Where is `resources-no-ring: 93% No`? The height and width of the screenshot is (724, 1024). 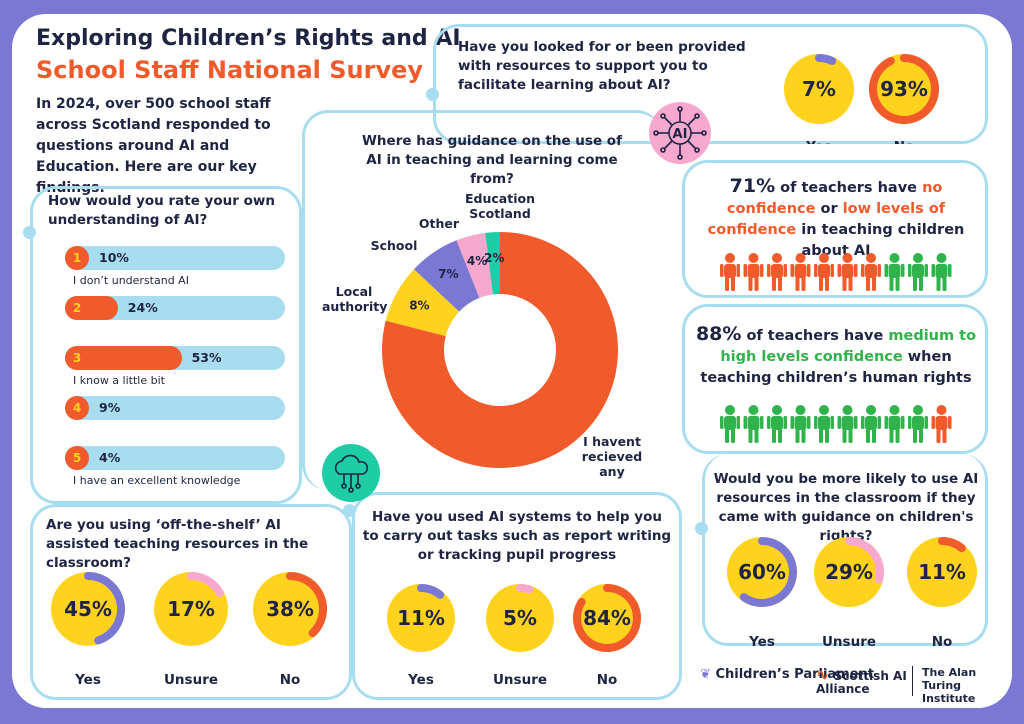
resources-no-ring: 93% No is located at coordinates (904, 99).